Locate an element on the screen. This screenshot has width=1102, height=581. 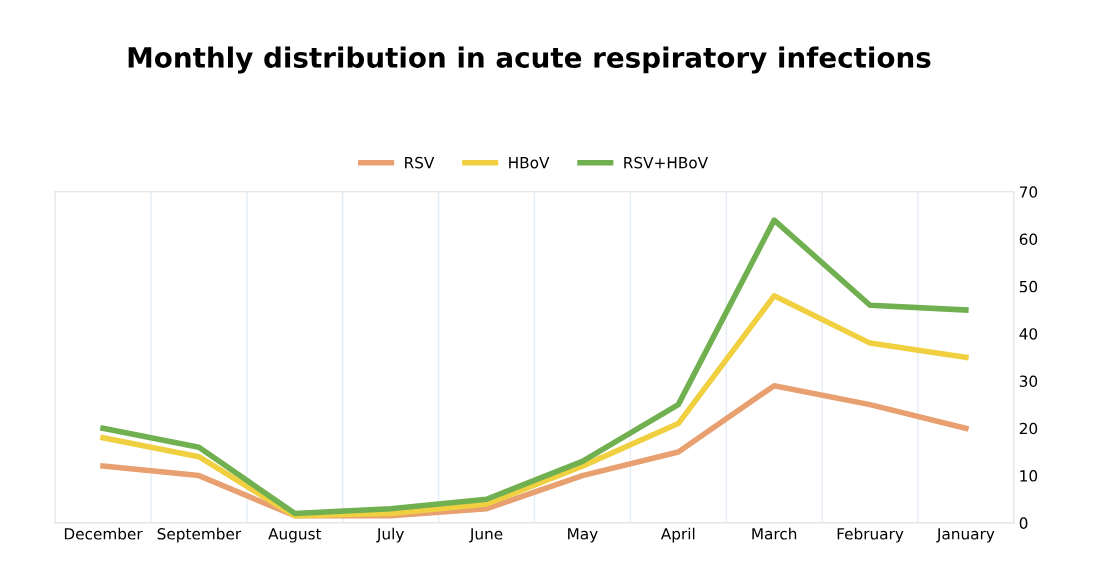
legend-label: RSV is located at coordinates (420, 162).